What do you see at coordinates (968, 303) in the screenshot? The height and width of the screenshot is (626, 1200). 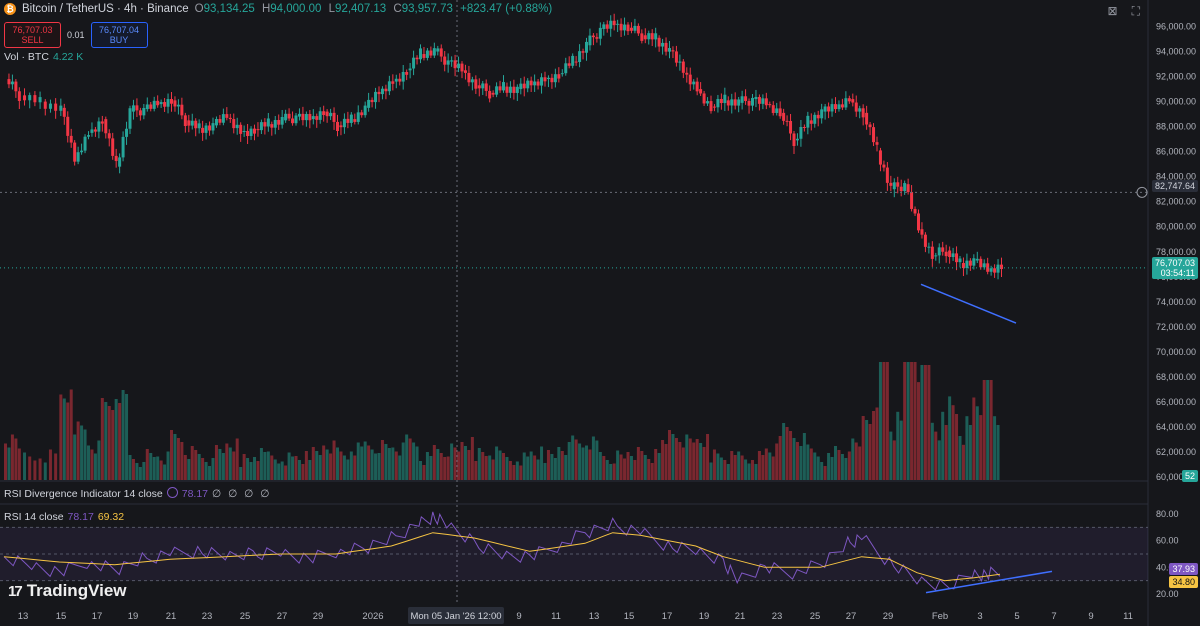 I see `price-trendline` at bounding box center [968, 303].